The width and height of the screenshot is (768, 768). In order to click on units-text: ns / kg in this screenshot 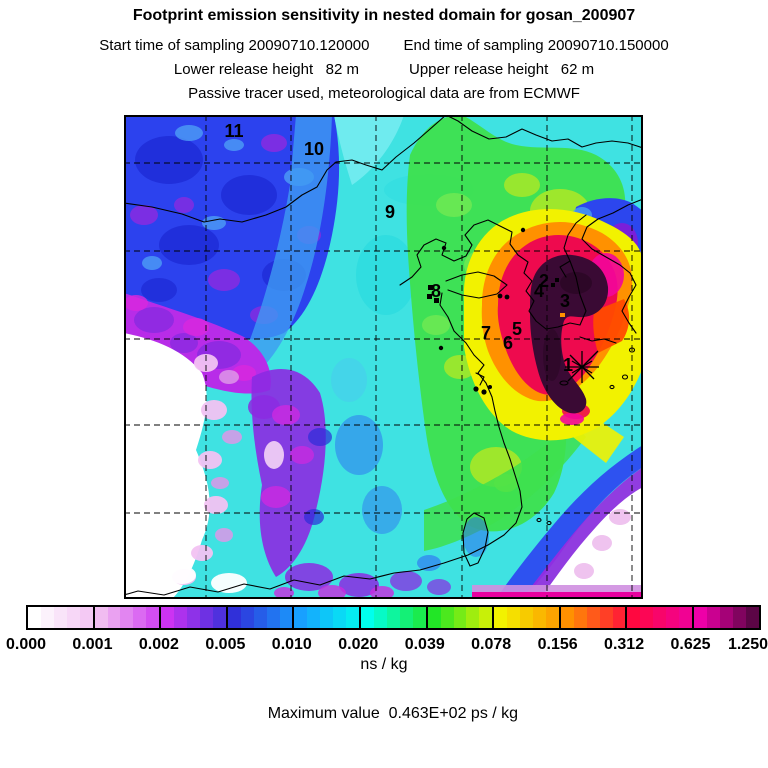, I will do `click(384, 664)`.